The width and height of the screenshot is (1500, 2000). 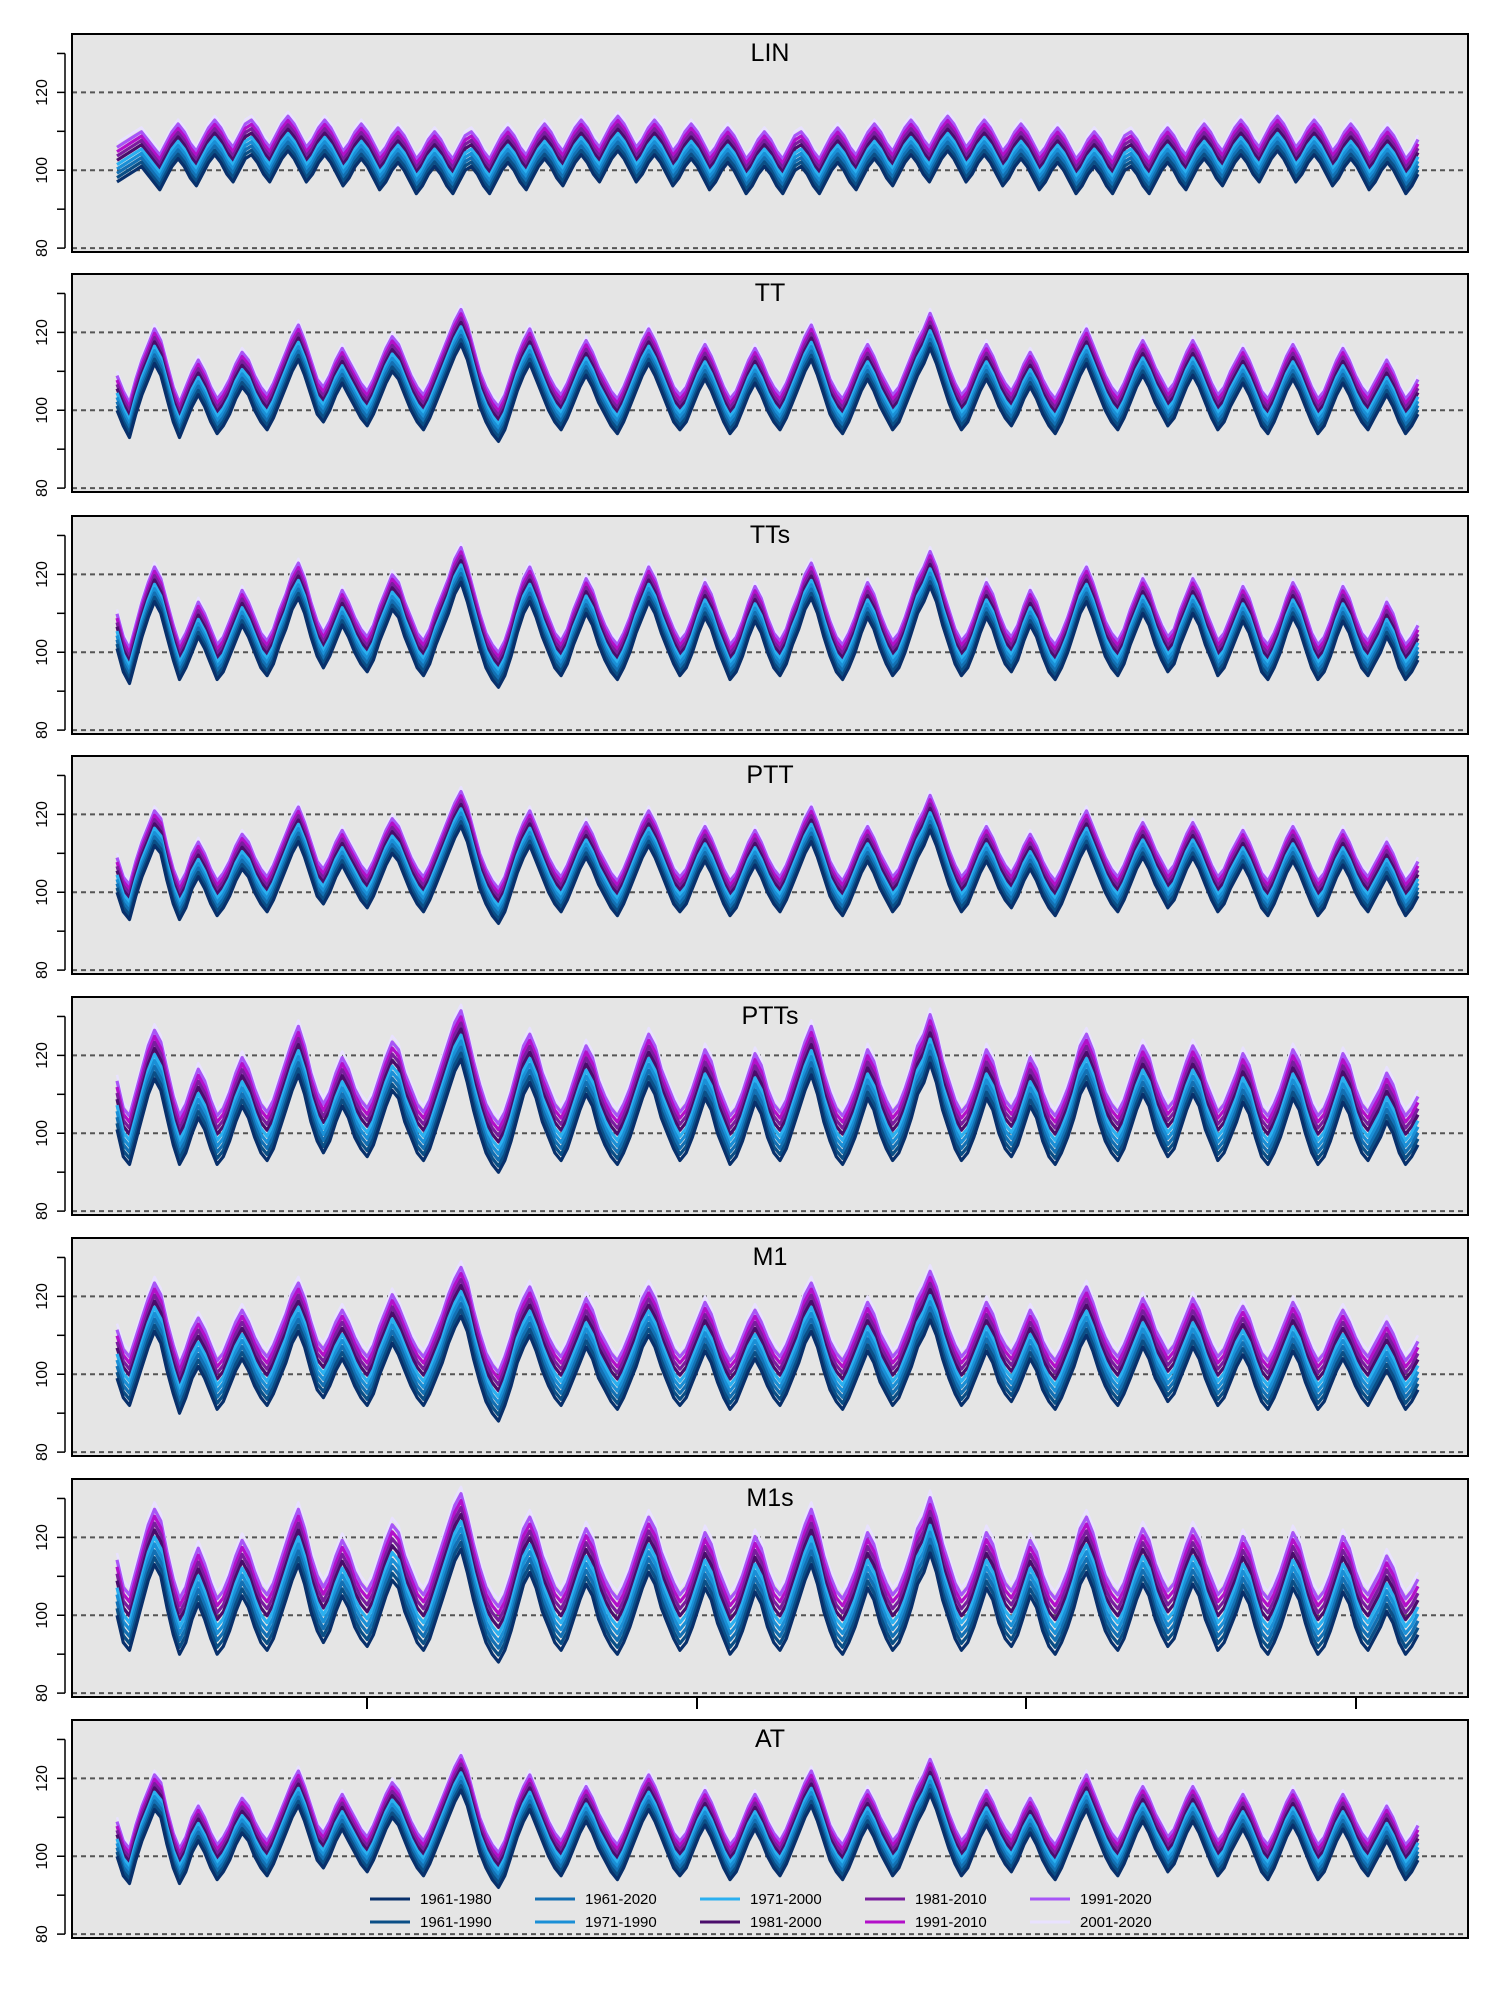 What do you see at coordinates (621, 1922) in the screenshot?
I see `legend-label: 1971-1990` at bounding box center [621, 1922].